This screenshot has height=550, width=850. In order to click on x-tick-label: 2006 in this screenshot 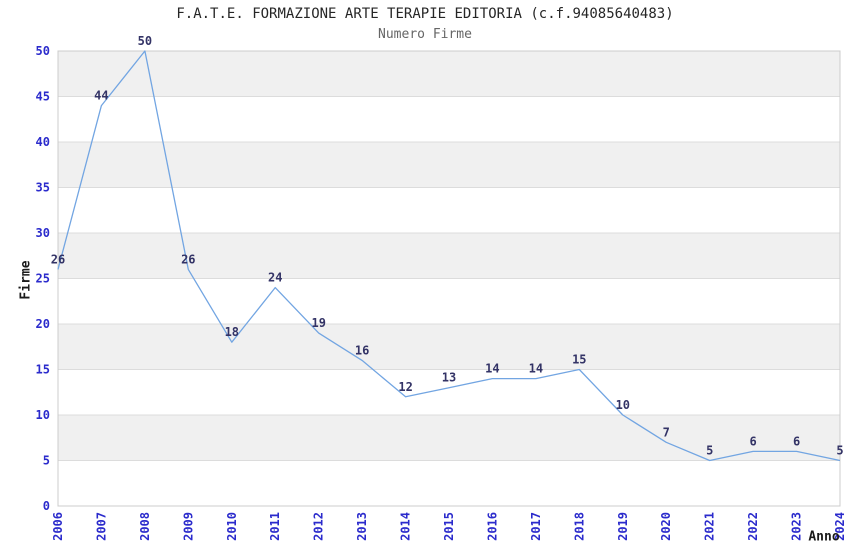, I will do `click(58, 526)`.